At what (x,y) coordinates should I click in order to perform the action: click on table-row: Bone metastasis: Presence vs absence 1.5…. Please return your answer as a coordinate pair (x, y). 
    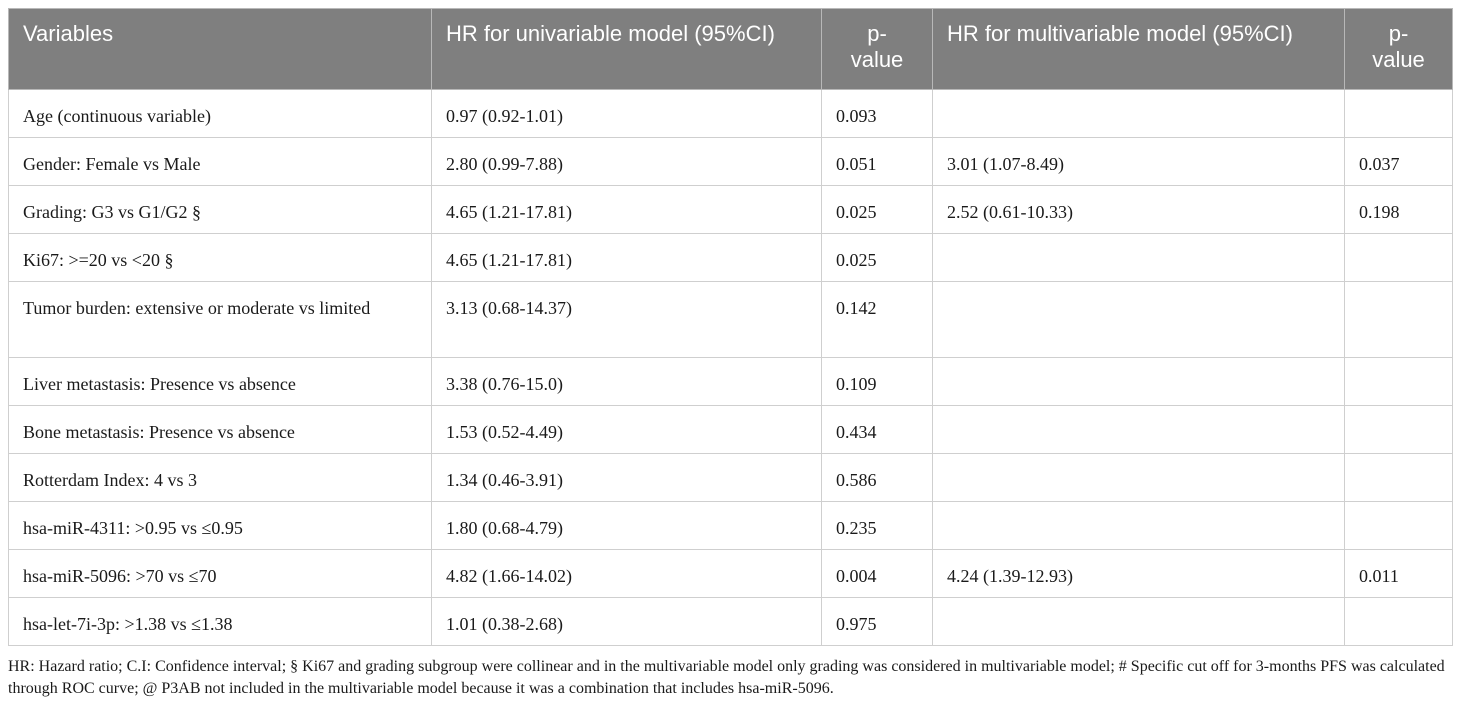
    Looking at the image, I should click on (730, 429).